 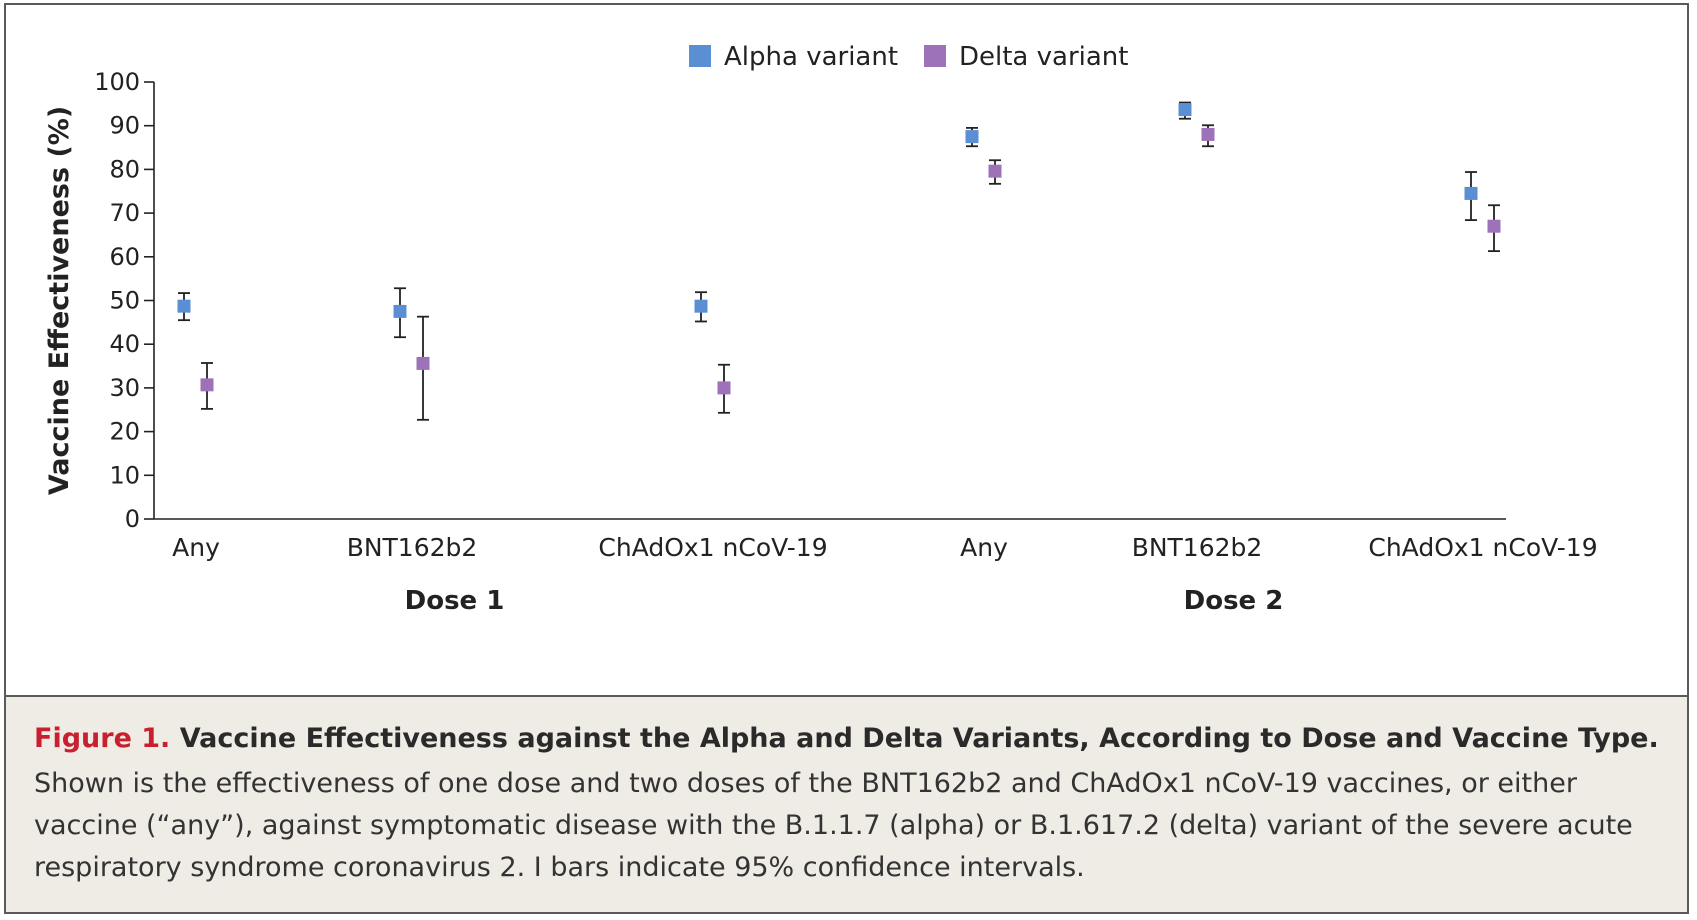 I want to click on legend-label: Alpha variant, so click(x=811, y=57).